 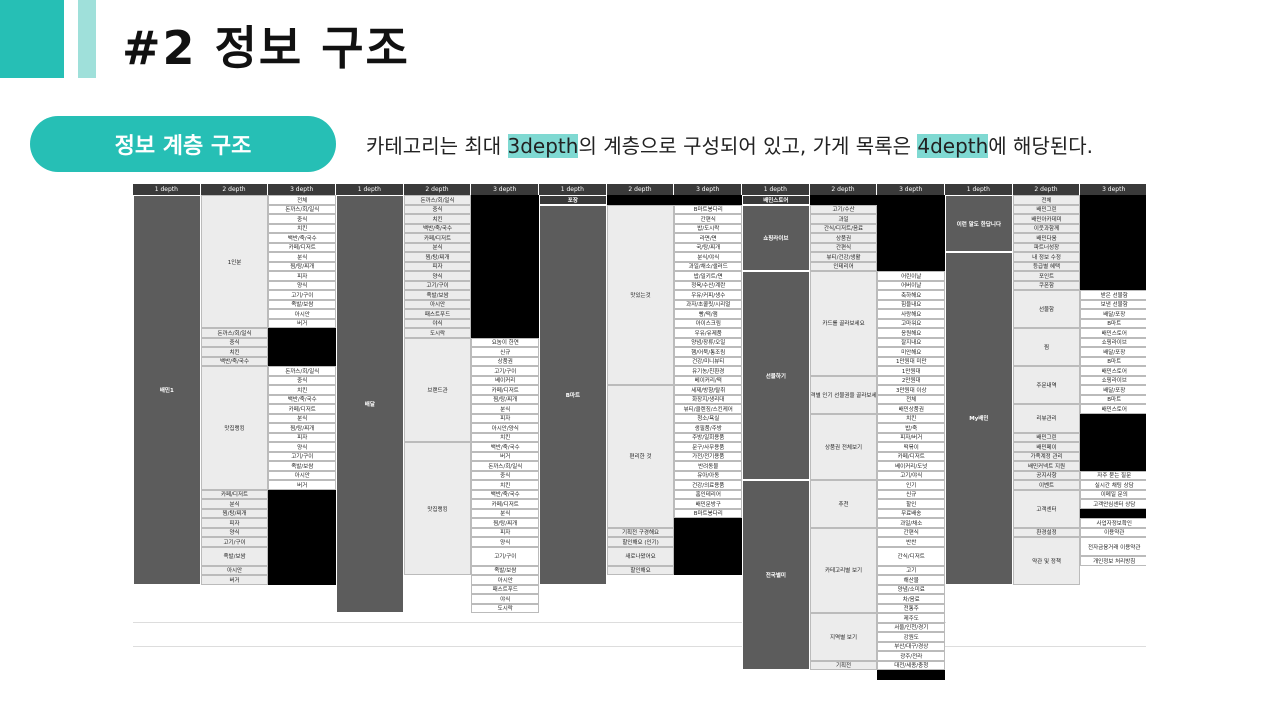 I want to click on depth2-cell: 선물함, so click(x=1046, y=309).